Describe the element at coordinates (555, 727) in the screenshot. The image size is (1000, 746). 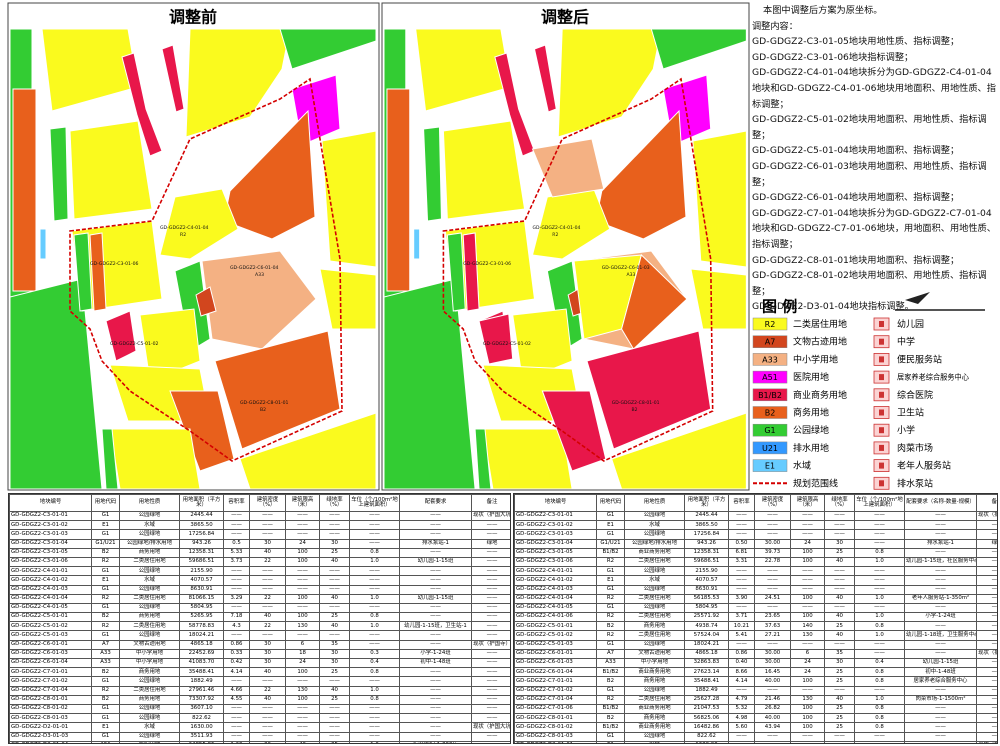
I see `table-cell: GD-GDGZ2-C8-01-02` at that location.